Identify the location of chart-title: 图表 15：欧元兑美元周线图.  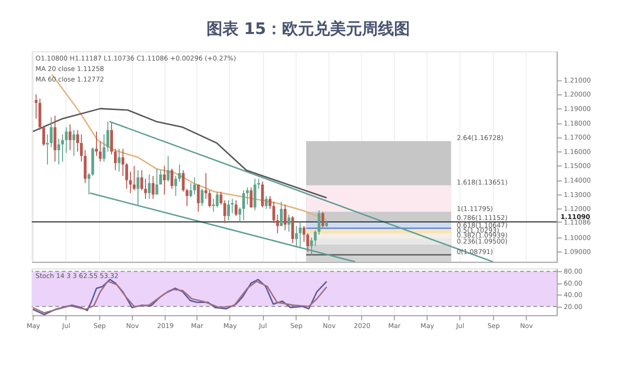
(308, 28).